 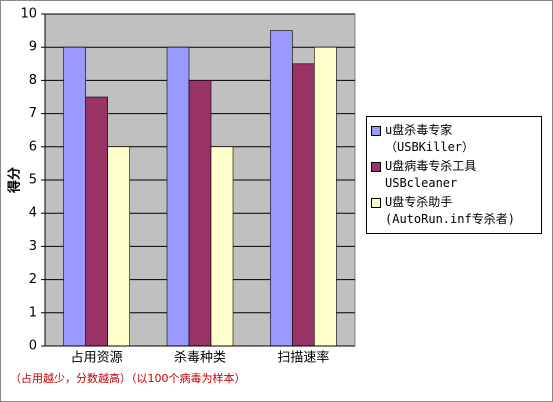 I want to click on x-tick-label: 杀毒种类, so click(x=200, y=358).